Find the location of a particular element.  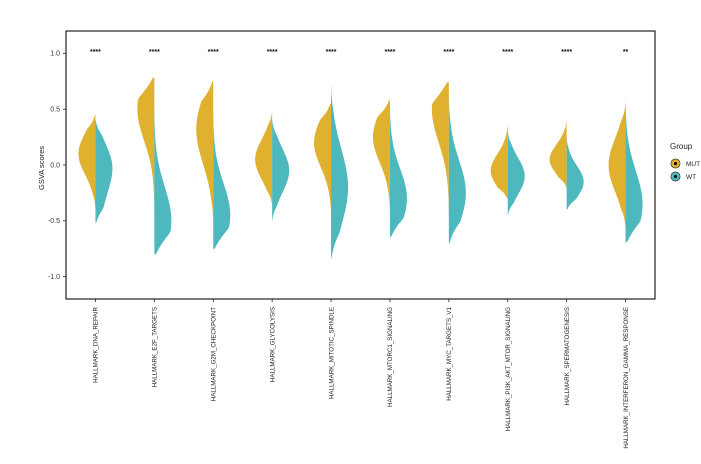

x-category-label: HALLMARK_MYC_TARGETS_V1 is located at coordinates (449, 353).